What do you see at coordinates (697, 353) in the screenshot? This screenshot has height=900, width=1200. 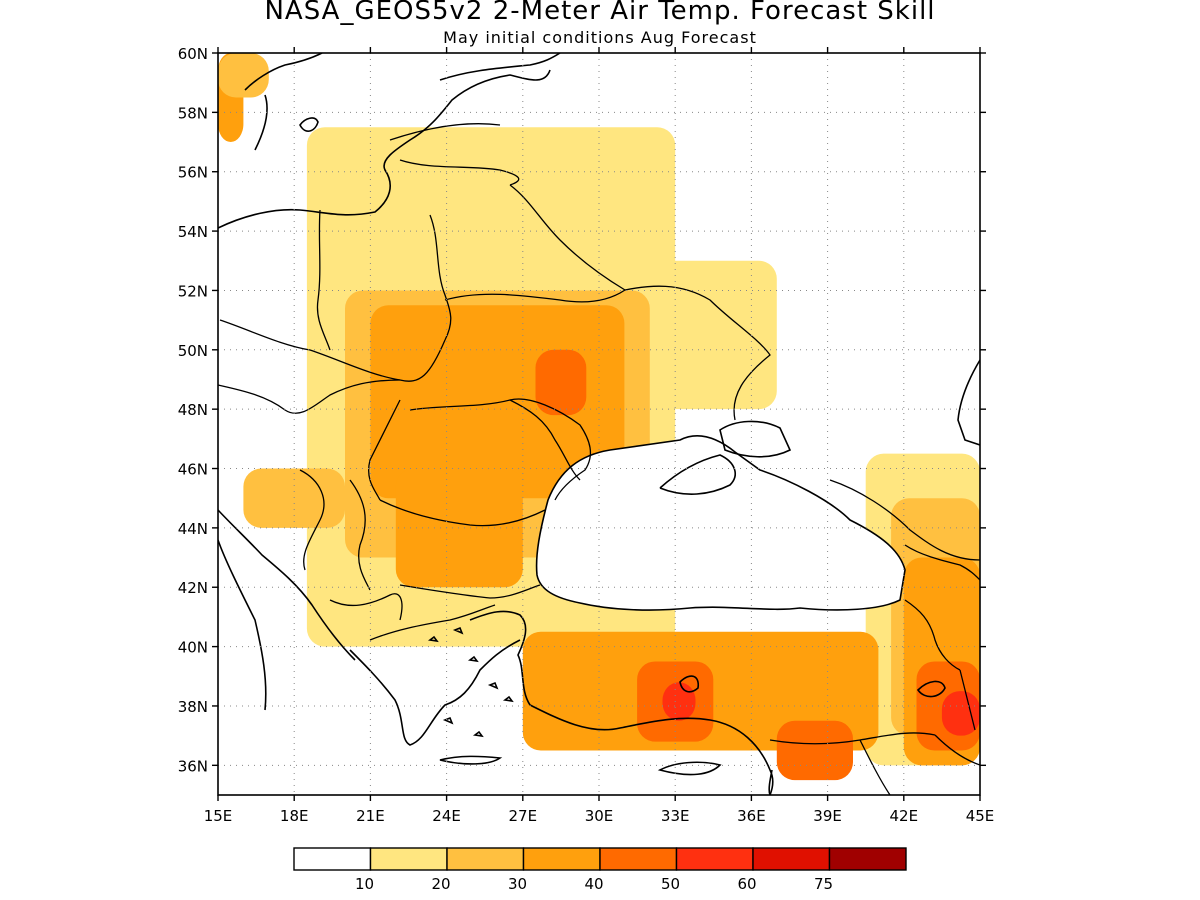 I see `border-ukraine-russia` at bounding box center [697, 353].